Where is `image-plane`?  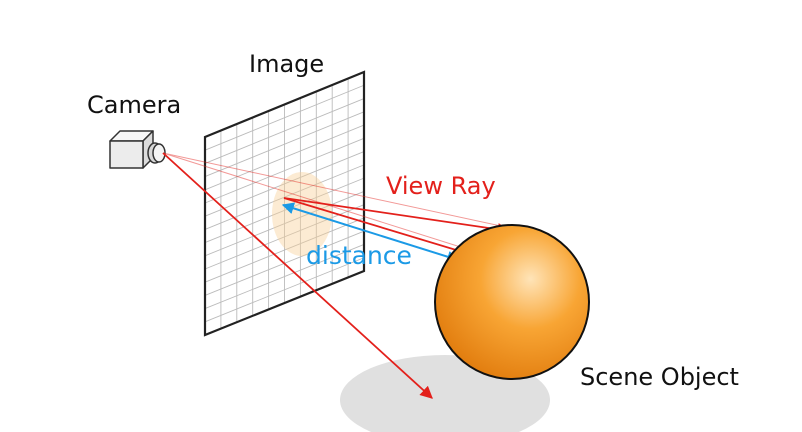 image-plane is located at coordinates (284, 203).